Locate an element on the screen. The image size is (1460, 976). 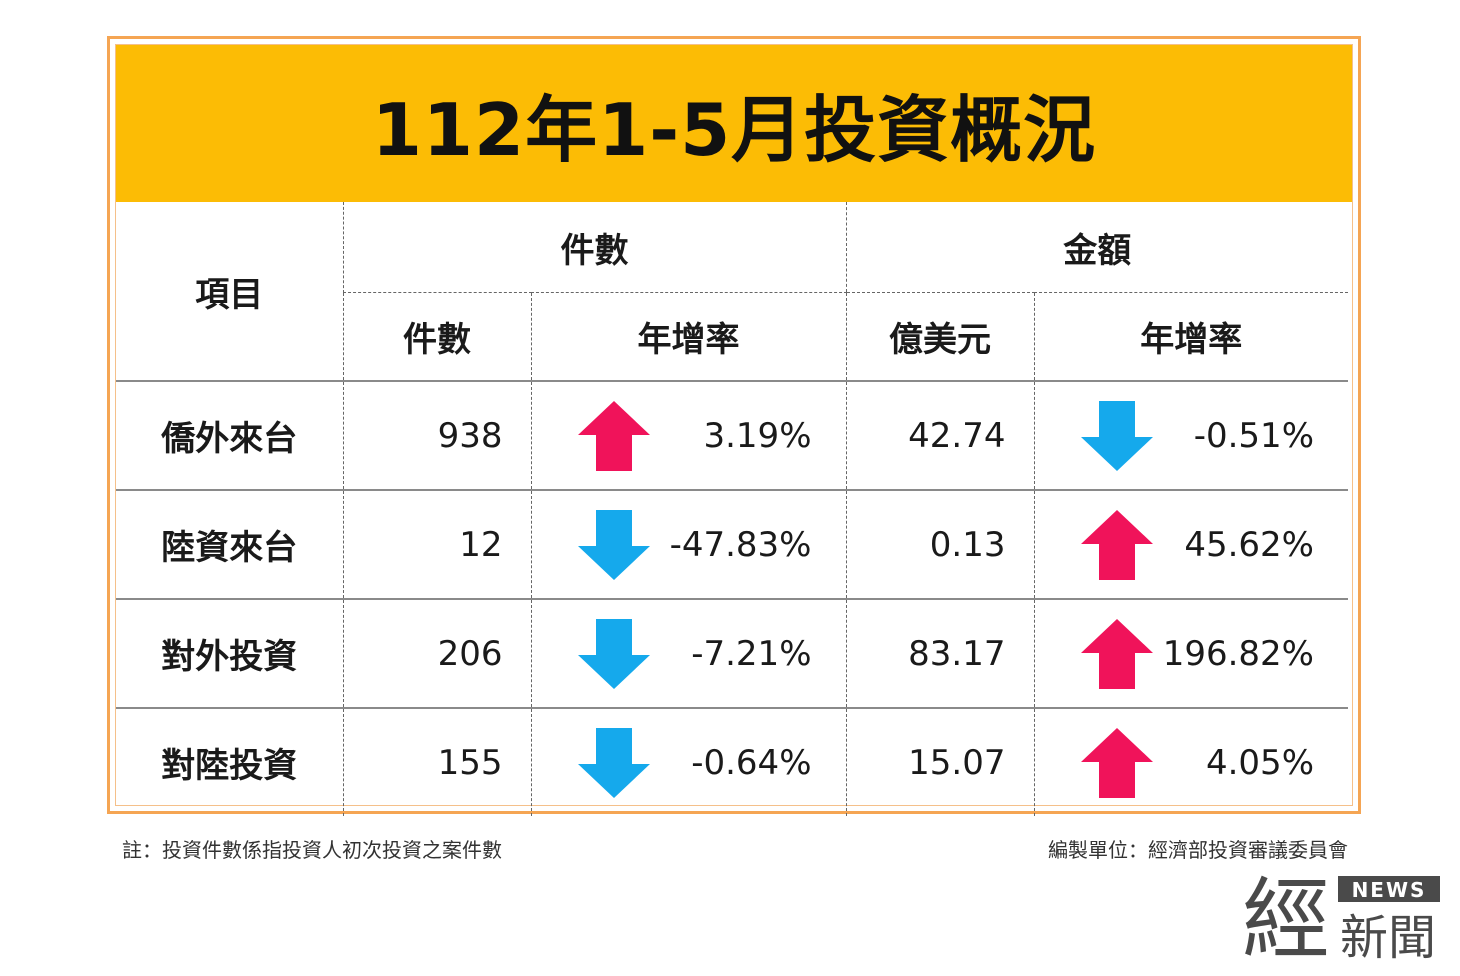
amount-cell: 15.07 is located at coordinates (939, 762).